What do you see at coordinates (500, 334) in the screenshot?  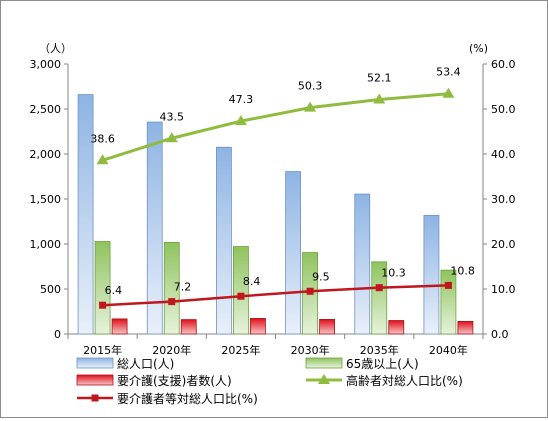 I see `right-tick-label: 0.0` at bounding box center [500, 334].